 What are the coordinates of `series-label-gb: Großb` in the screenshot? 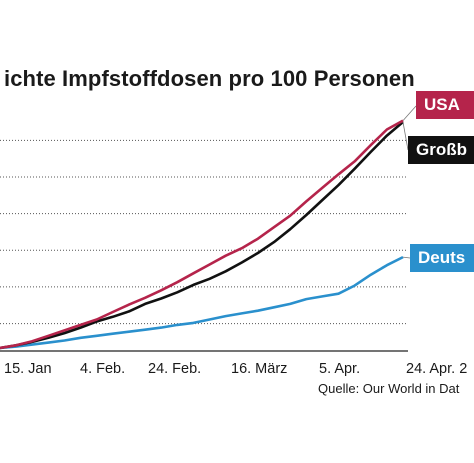 It's located at (441, 150).